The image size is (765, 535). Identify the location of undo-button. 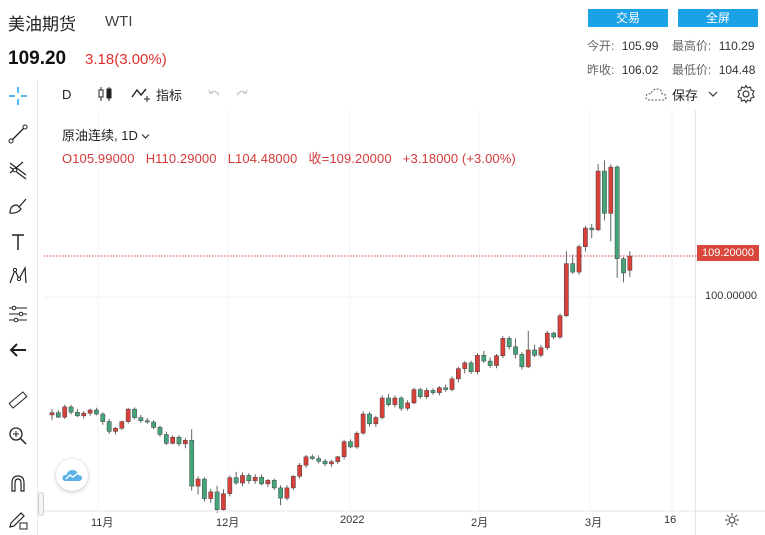
(214, 94).